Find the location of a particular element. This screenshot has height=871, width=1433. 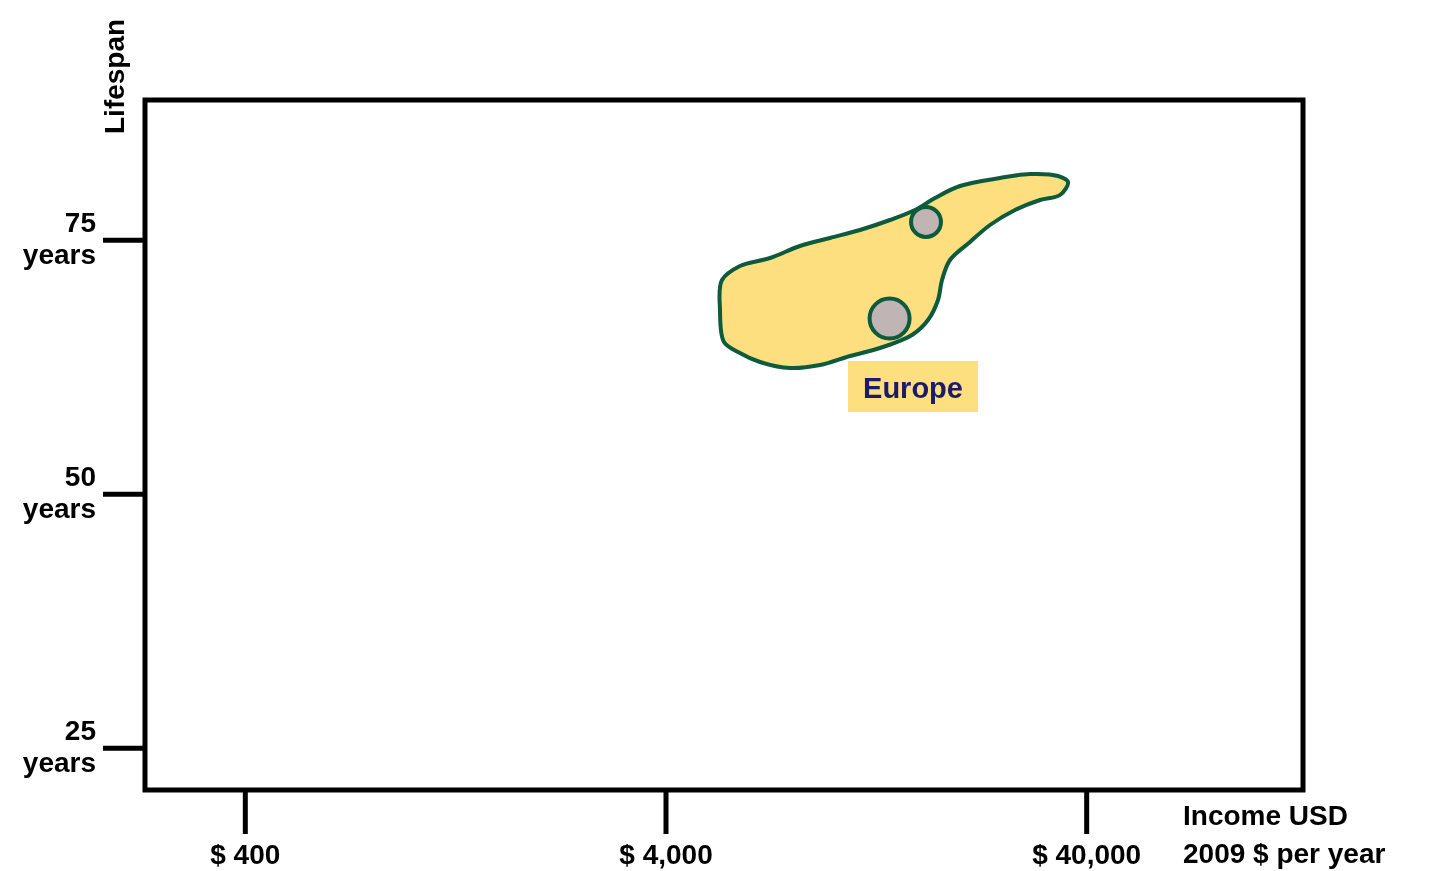

y-axis-title: Lifespan is located at coordinates (114, 76).